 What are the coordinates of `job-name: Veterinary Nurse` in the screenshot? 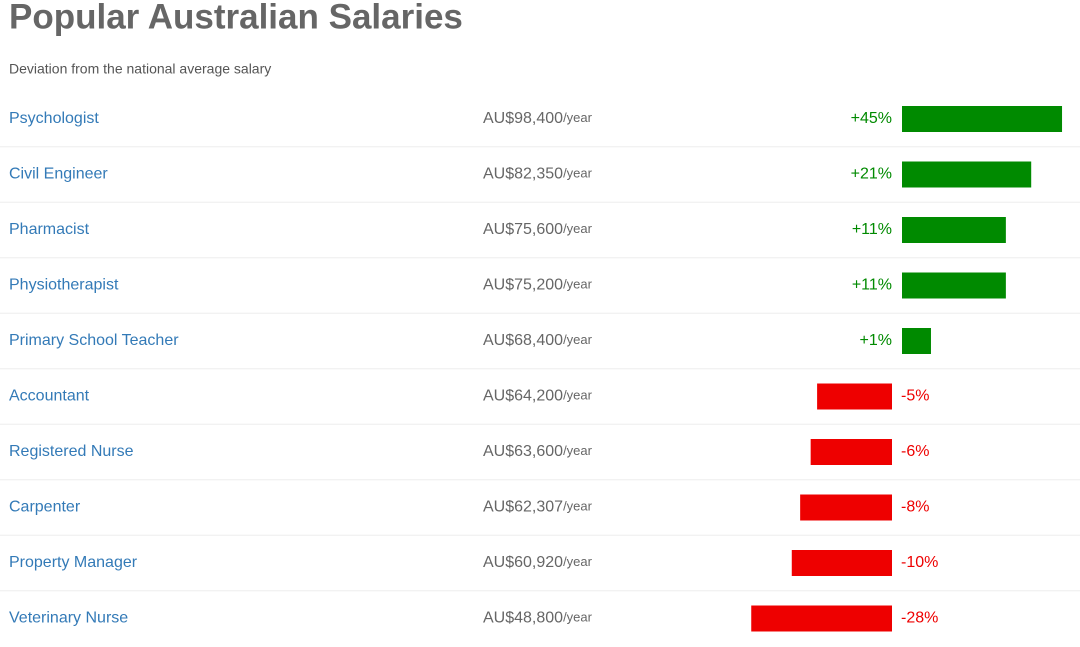 It's located at (68, 618).